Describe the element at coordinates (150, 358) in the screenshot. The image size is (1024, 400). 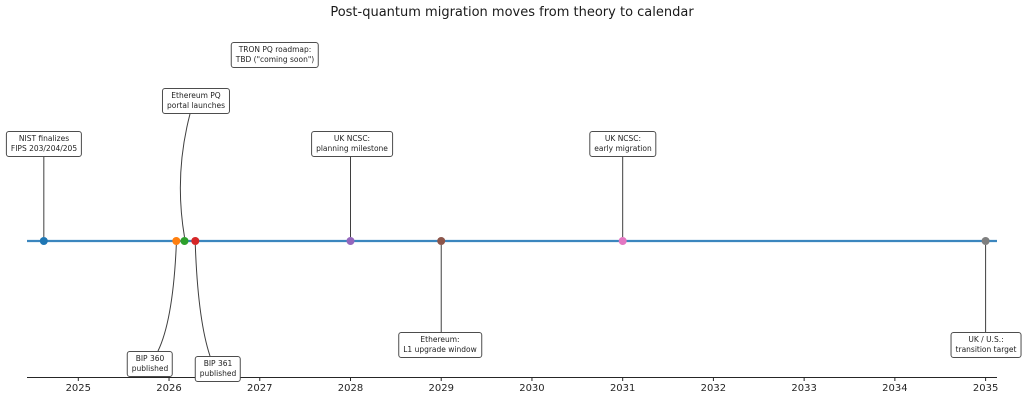
I see `event-callout-line: BIP 360` at that location.